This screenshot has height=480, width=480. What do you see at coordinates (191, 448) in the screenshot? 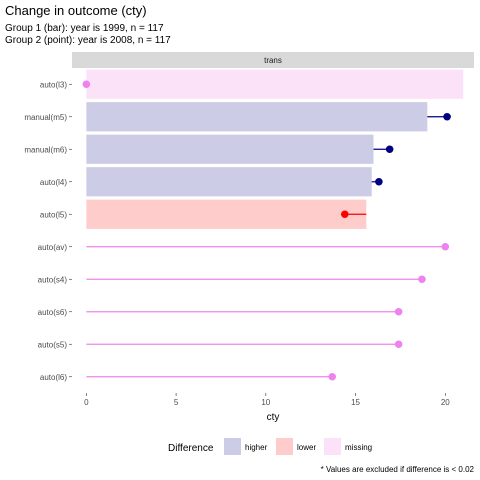
I see `legend-title: Difference` at bounding box center [191, 448].